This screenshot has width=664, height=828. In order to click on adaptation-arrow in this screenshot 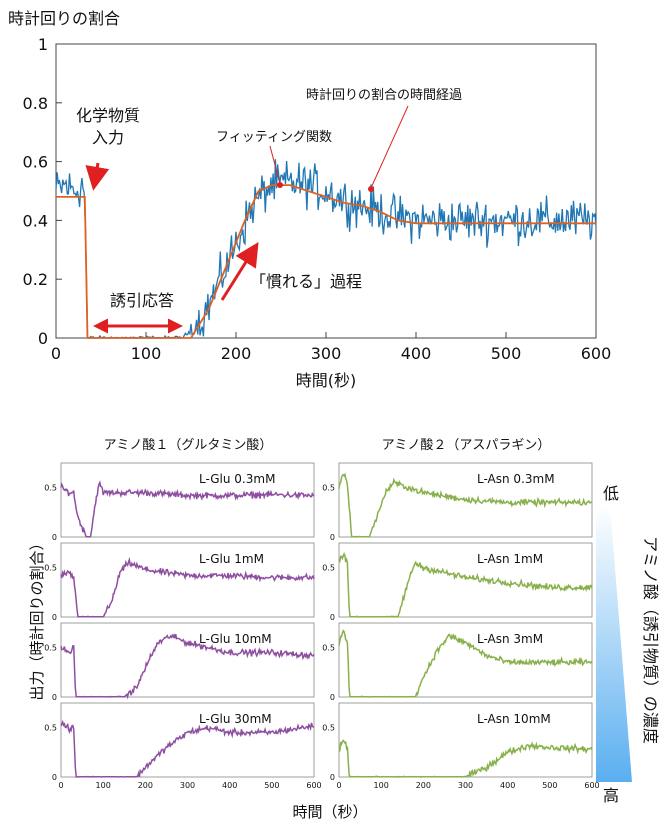, I will do `click(239, 271)`.